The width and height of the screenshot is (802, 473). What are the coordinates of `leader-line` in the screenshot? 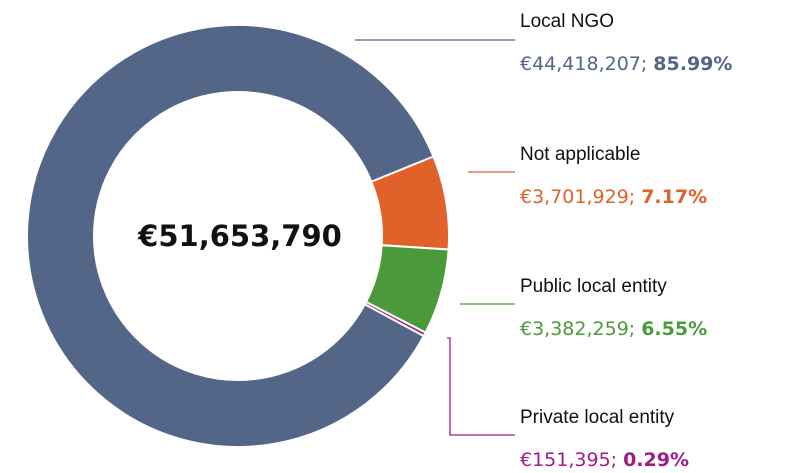 It's located at (481, 386).